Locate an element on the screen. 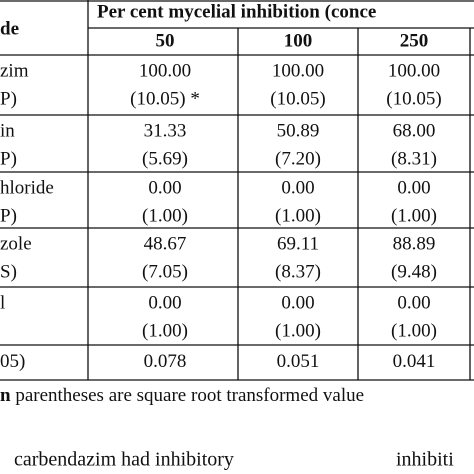  row-label: hloride is located at coordinates (27, 187).